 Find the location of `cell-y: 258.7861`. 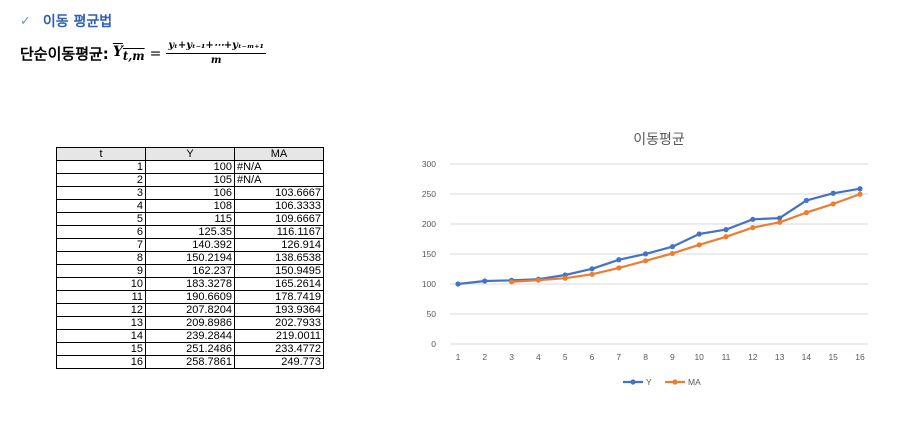

cell-y: 258.7861 is located at coordinates (190, 362).